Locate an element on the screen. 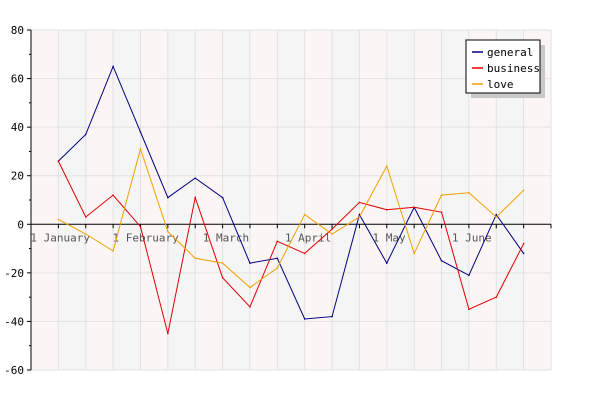 The width and height of the screenshot is (600, 400). y-tick-label: 40 is located at coordinates (17, 127).